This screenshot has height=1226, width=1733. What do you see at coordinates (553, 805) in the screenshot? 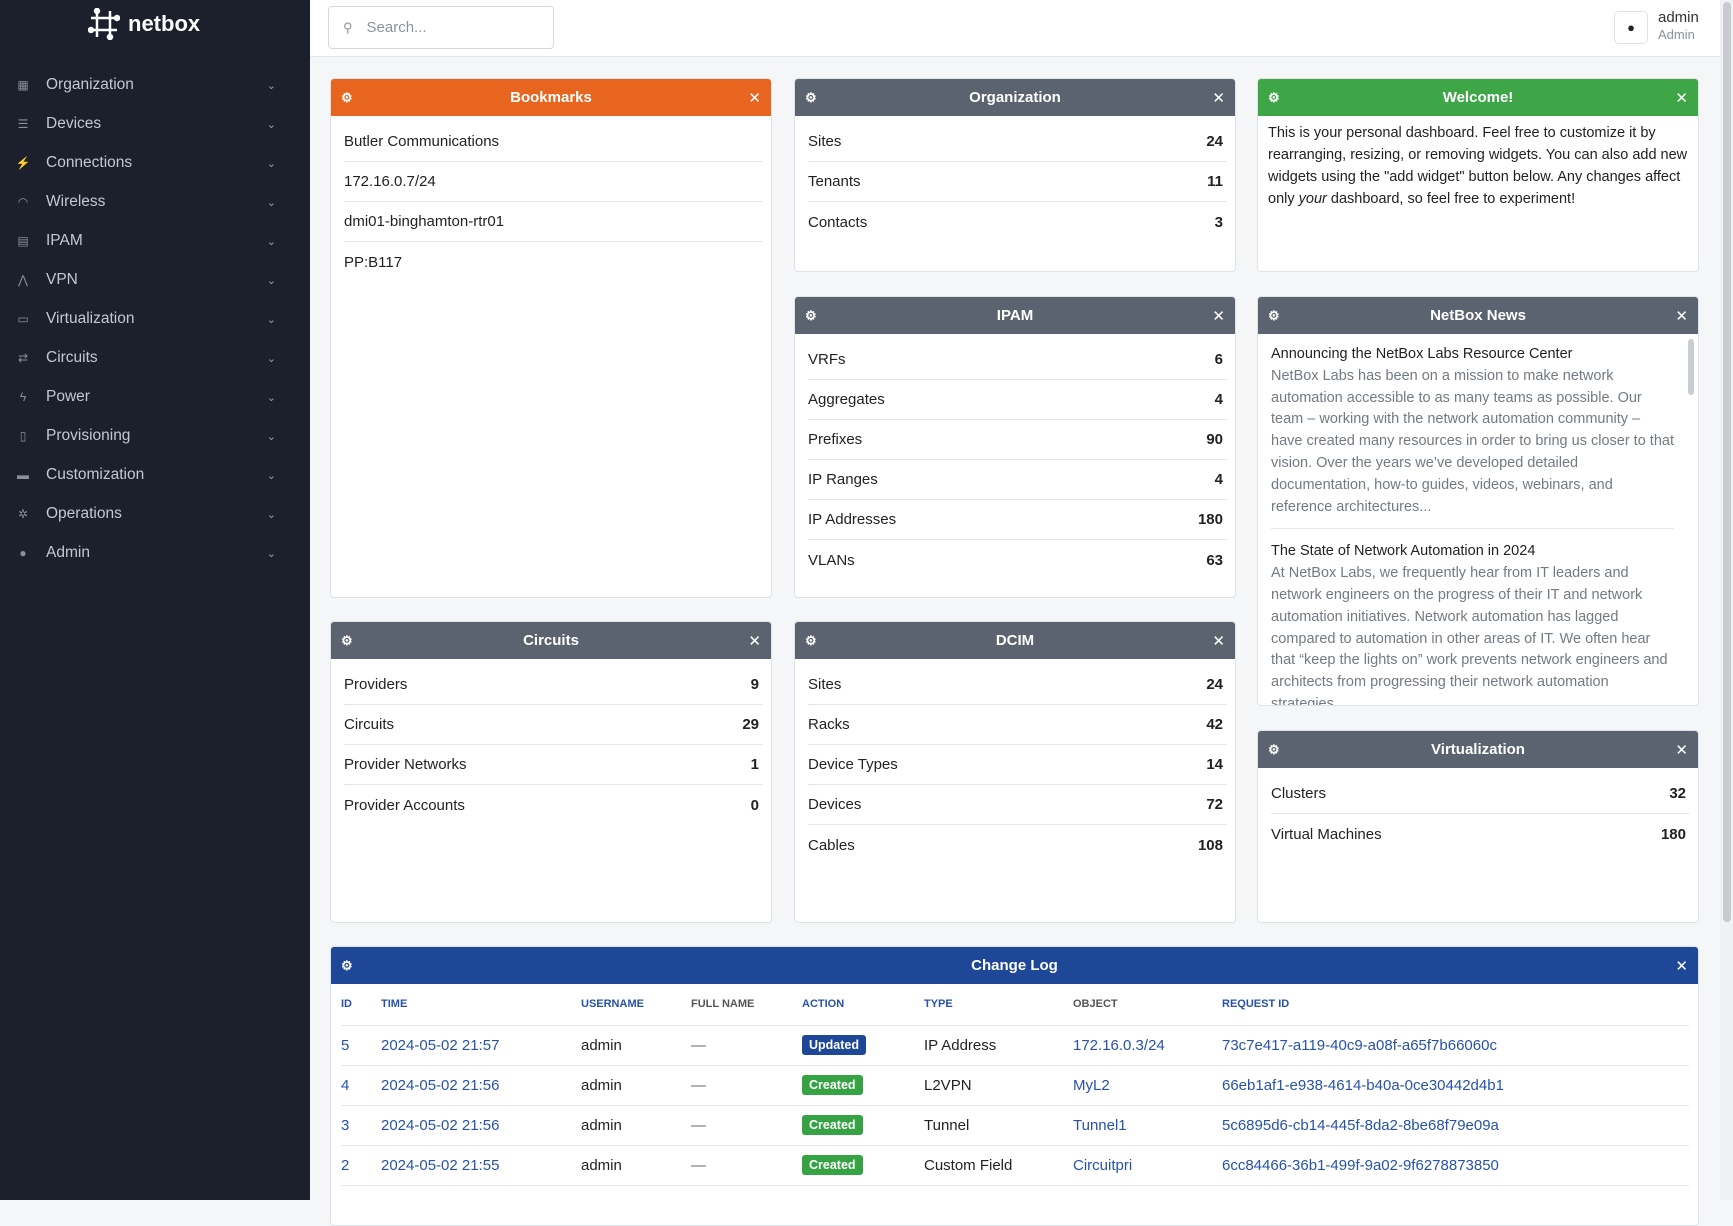
I see `stat-row: Provider Accounts 0` at bounding box center [553, 805].